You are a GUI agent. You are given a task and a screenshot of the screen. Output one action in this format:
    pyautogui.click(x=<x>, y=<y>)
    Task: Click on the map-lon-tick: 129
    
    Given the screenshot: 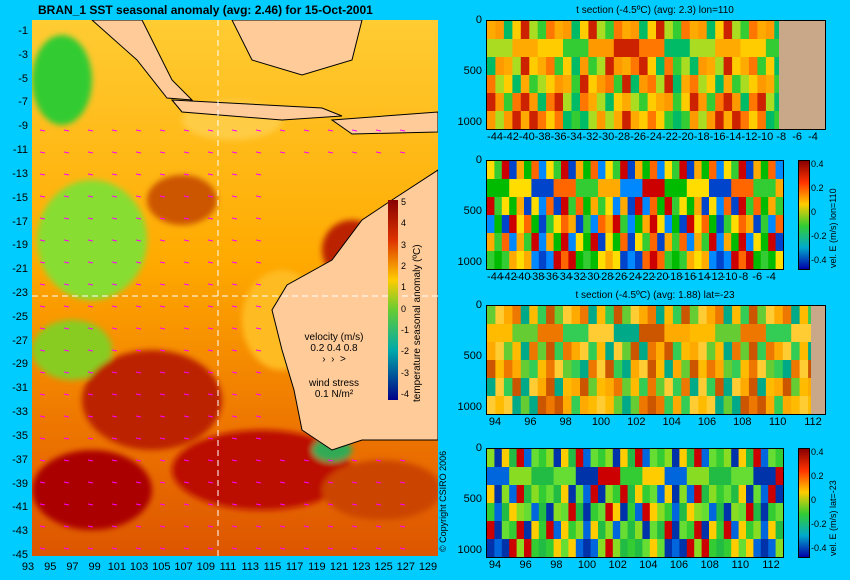 What is the action you would take?
    pyautogui.click(x=428, y=567)
    